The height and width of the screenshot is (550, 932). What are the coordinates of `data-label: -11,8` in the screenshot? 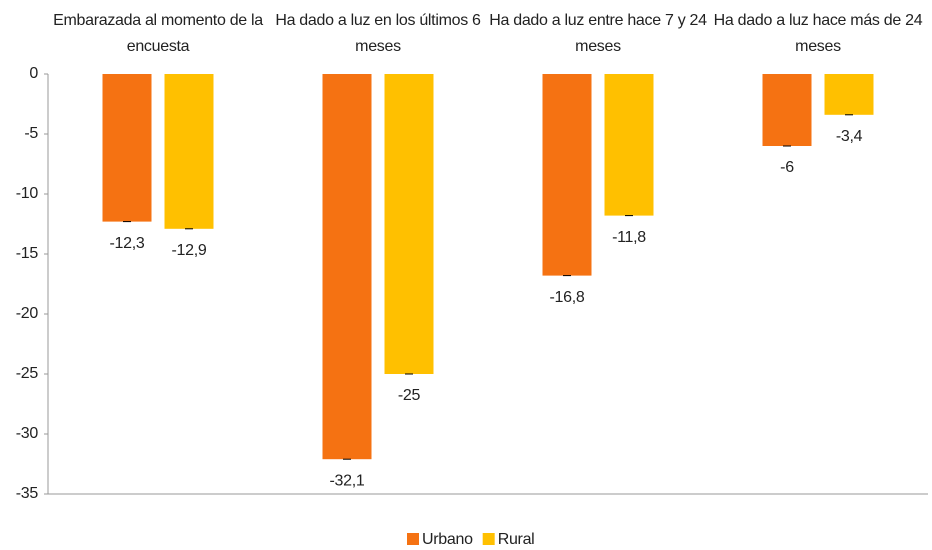 It's located at (629, 237).